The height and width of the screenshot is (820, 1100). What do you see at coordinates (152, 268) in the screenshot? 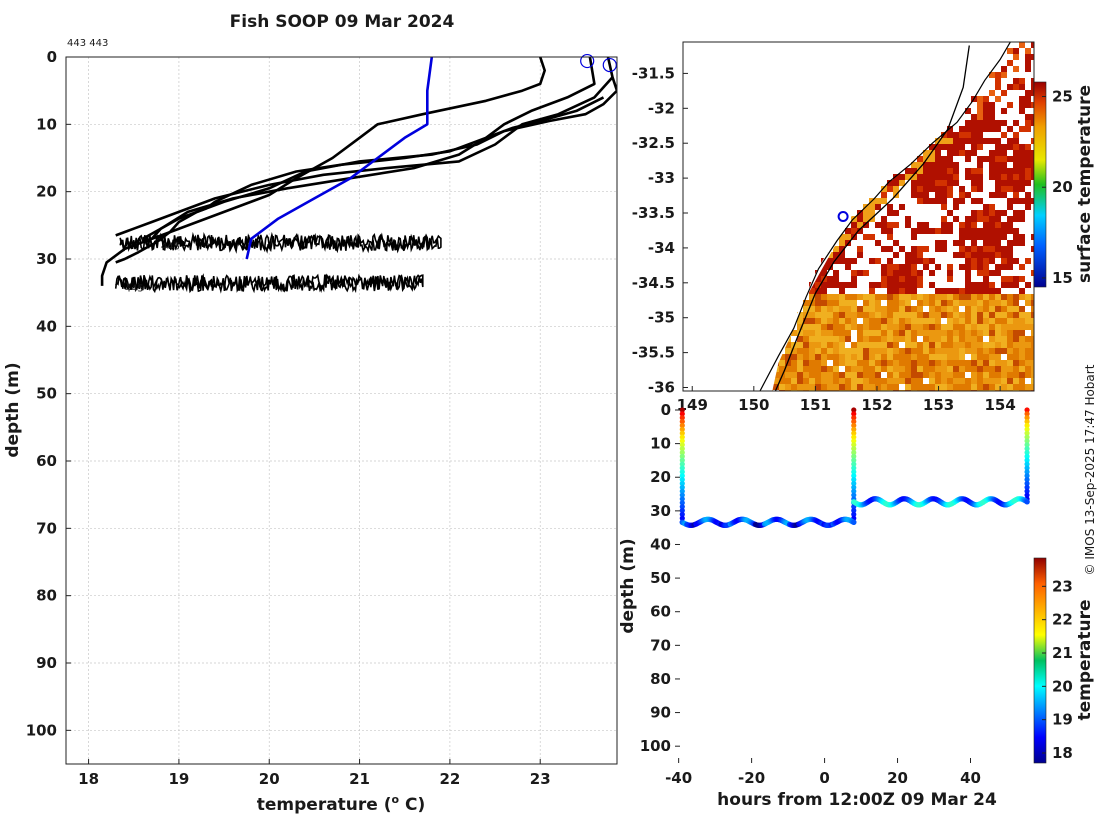
I see `profile-labels: 445 445` at bounding box center [152, 268].